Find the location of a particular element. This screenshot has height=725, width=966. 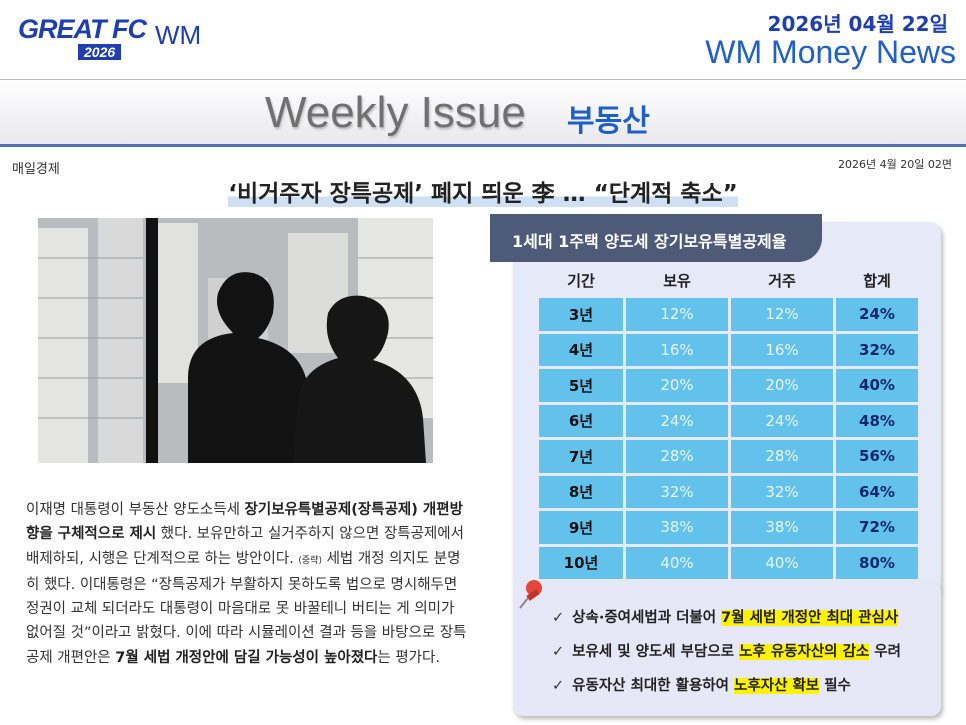

table-row: 10년 40% 40% 80% is located at coordinates (728, 562).